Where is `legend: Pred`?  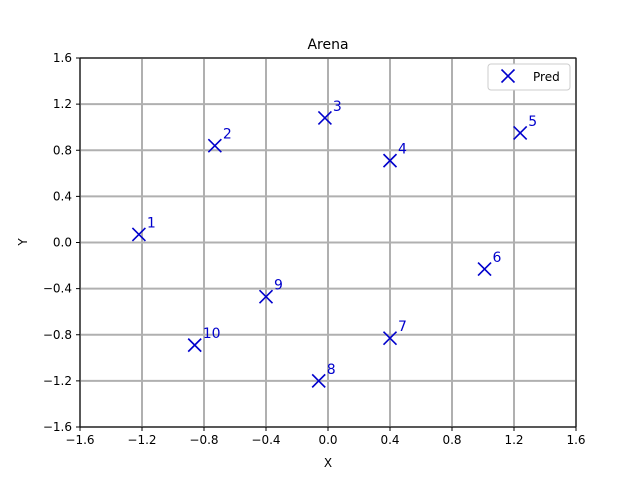
legend: Pred is located at coordinates (529, 77).